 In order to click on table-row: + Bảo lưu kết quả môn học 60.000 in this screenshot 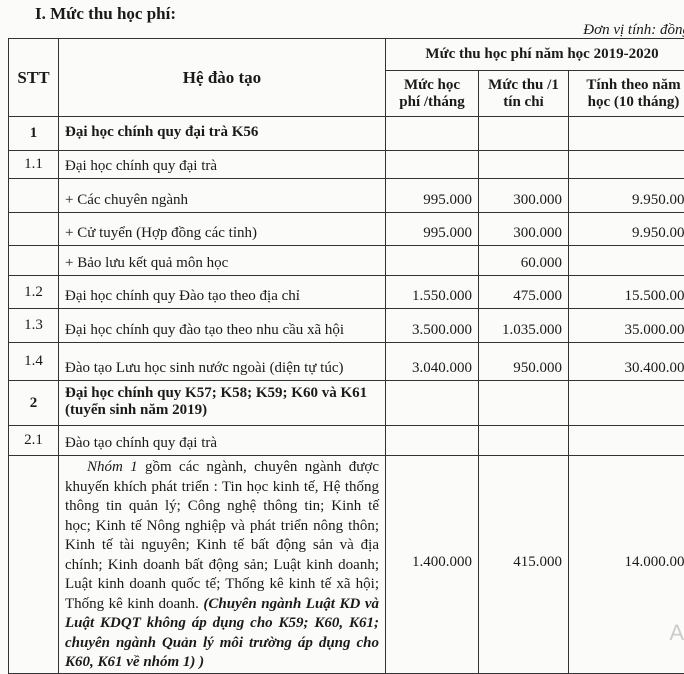, I will do `click(346, 261)`.